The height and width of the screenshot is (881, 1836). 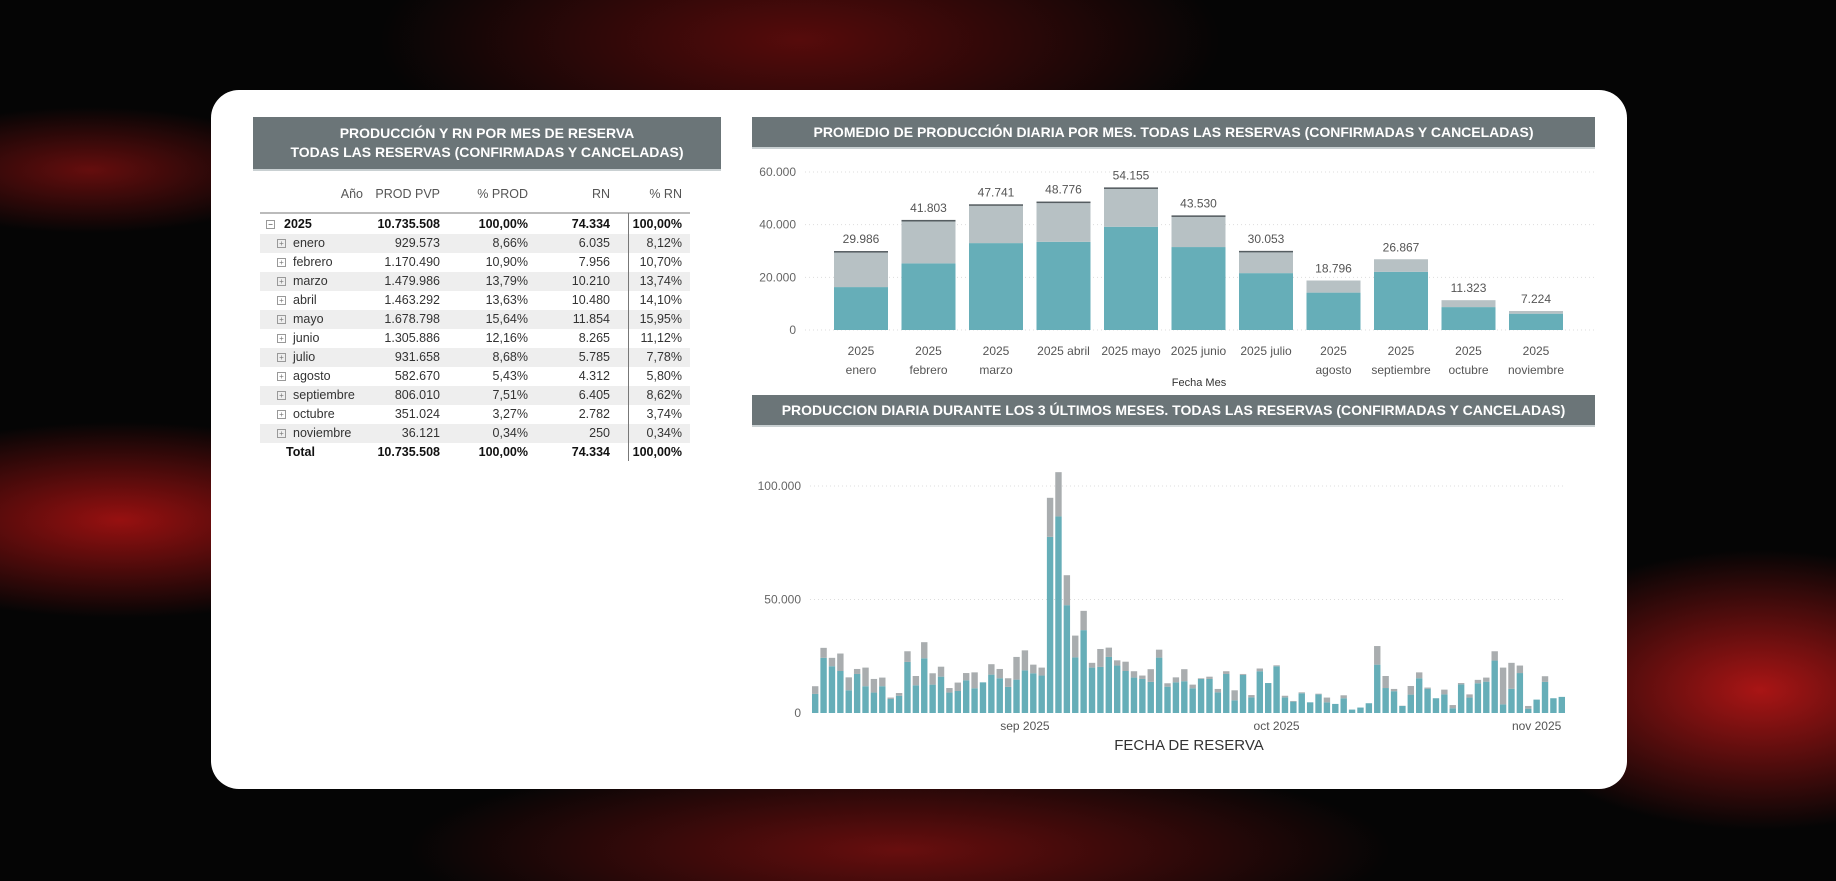 I want to click on column-header-pct-rn: % RN, so click(x=665, y=194).